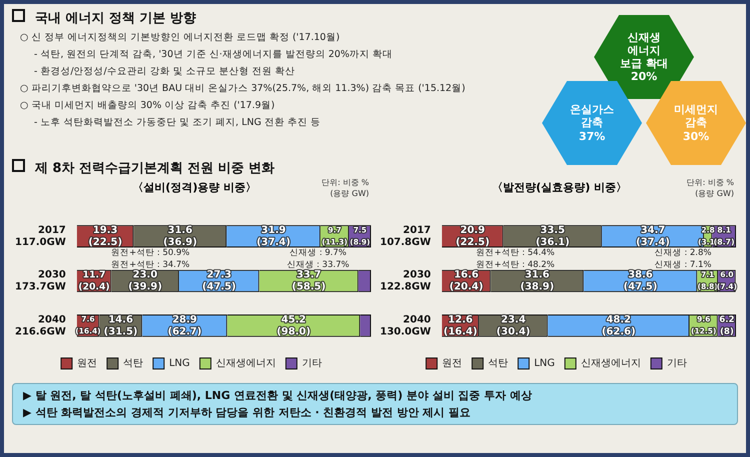 Image resolution: width=750 pixels, height=457 pixels. I want to click on annotation: 신재생 : 7.1%, so click(683, 265).